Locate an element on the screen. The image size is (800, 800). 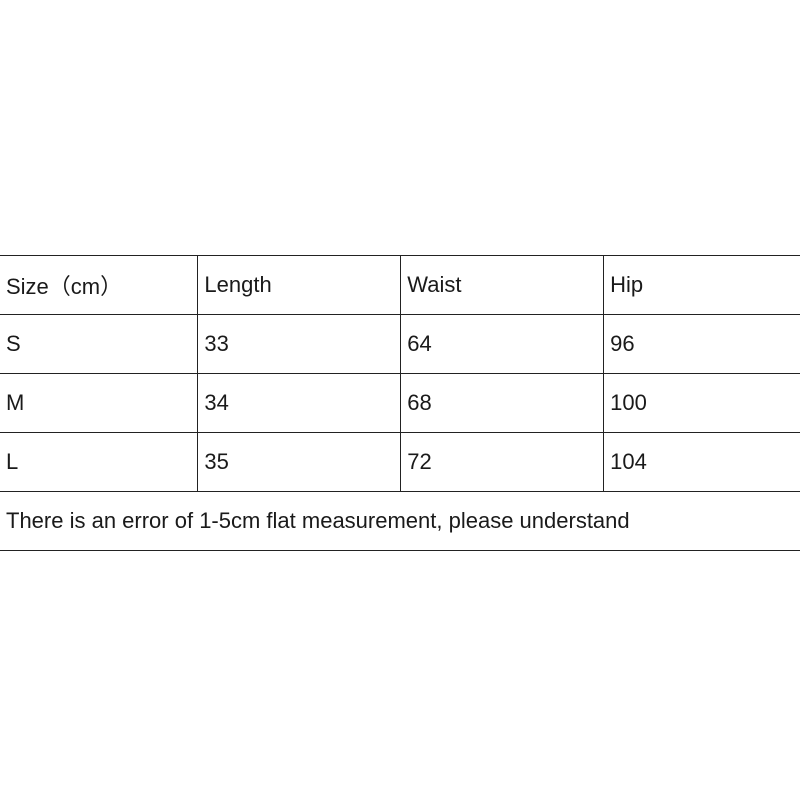
cell-hip: 100 is located at coordinates (701, 403).